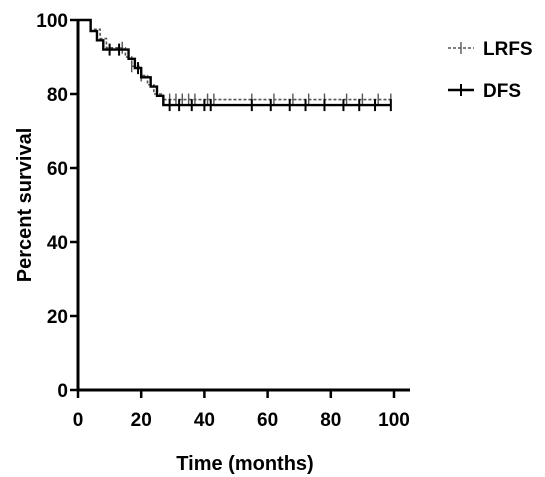 This screenshot has width=545, height=477. I want to click on y-tick-label: 100, so click(52, 21).